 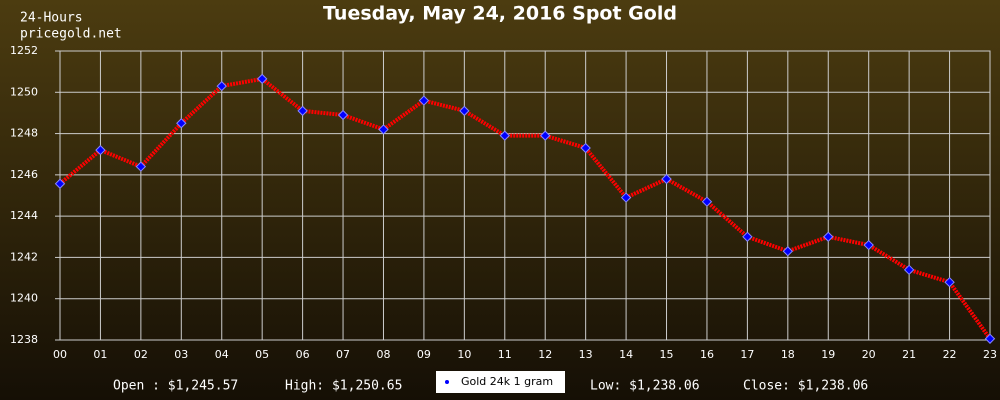 What do you see at coordinates (667, 354) in the screenshot?
I see `x-tick-label: 15` at bounding box center [667, 354].